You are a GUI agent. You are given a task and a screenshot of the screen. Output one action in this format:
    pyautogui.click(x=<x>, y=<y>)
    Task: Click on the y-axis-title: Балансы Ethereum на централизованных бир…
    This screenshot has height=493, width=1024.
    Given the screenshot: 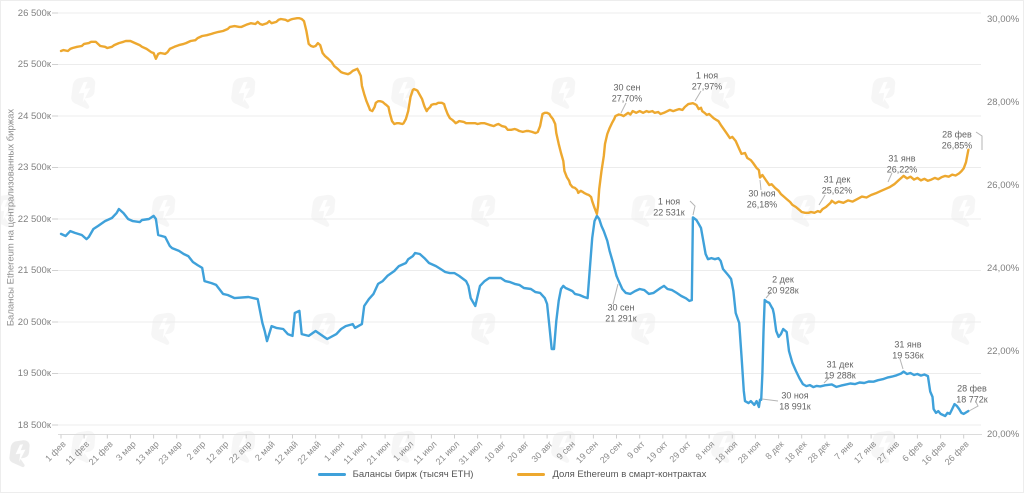 What is the action you would take?
    pyautogui.click(x=11, y=217)
    